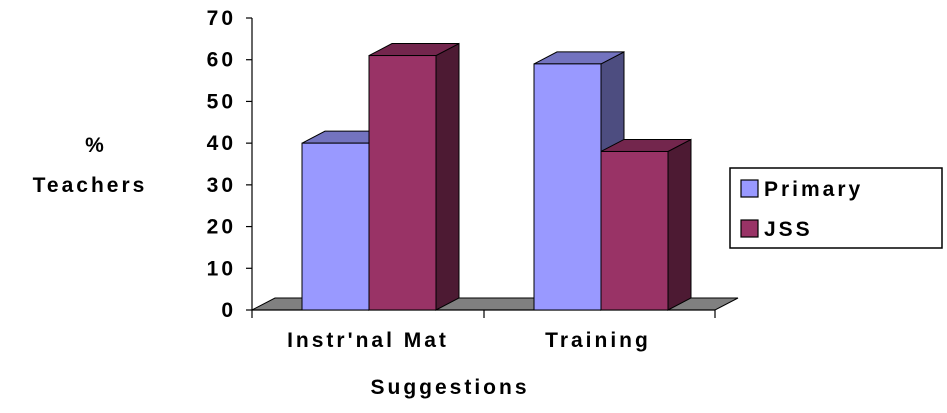 The height and width of the screenshot is (413, 947). I want to click on y-tick-label: 50, so click(221, 101).